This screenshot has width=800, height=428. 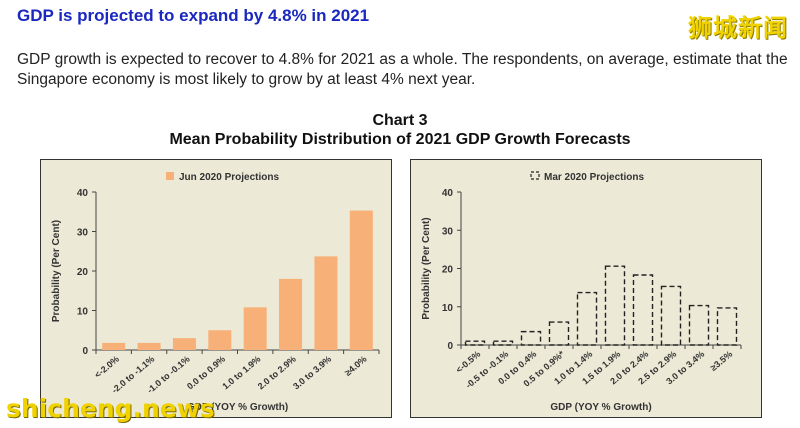 What do you see at coordinates (594, 177) in the screenshot?
I see `legend-label: Mar 2020 Projections` at bounding box center [594, 177].